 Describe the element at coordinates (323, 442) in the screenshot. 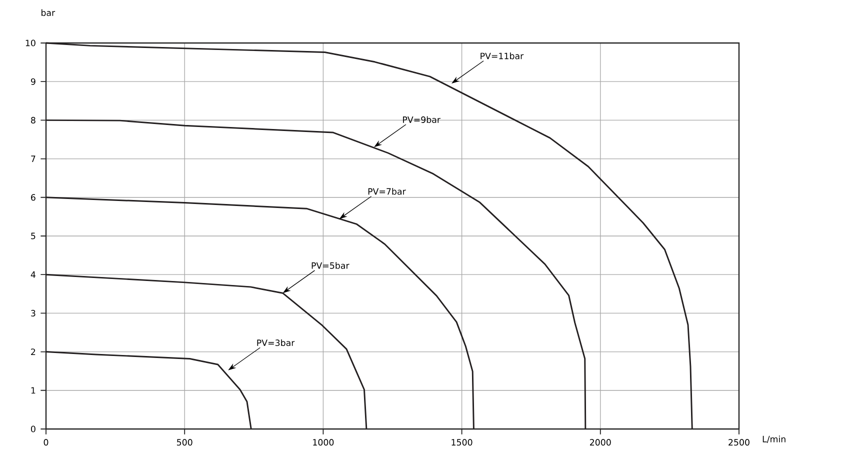

I see `x-tick-label: 1000` at that location.